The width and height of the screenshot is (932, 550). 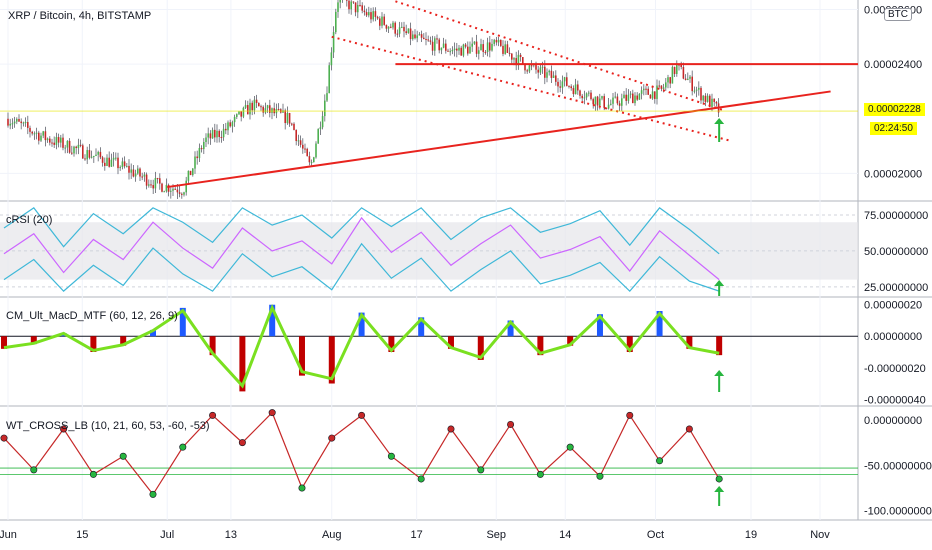 I want to click on channel-lower-dotted, so click(x=531, y=88).